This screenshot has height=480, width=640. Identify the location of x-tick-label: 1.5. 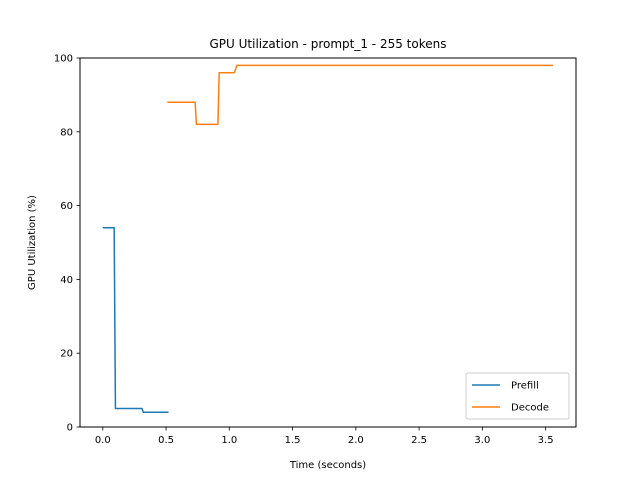
(293, 440).